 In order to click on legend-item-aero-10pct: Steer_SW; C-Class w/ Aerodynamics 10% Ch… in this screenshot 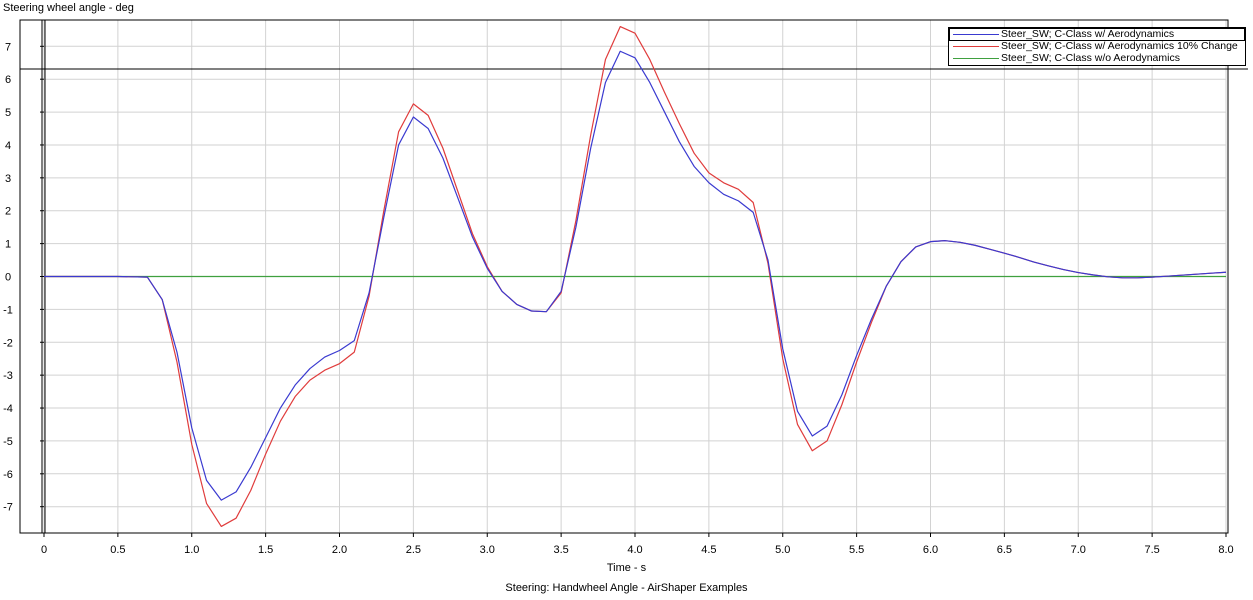, I will do `click(1097, 46)`.